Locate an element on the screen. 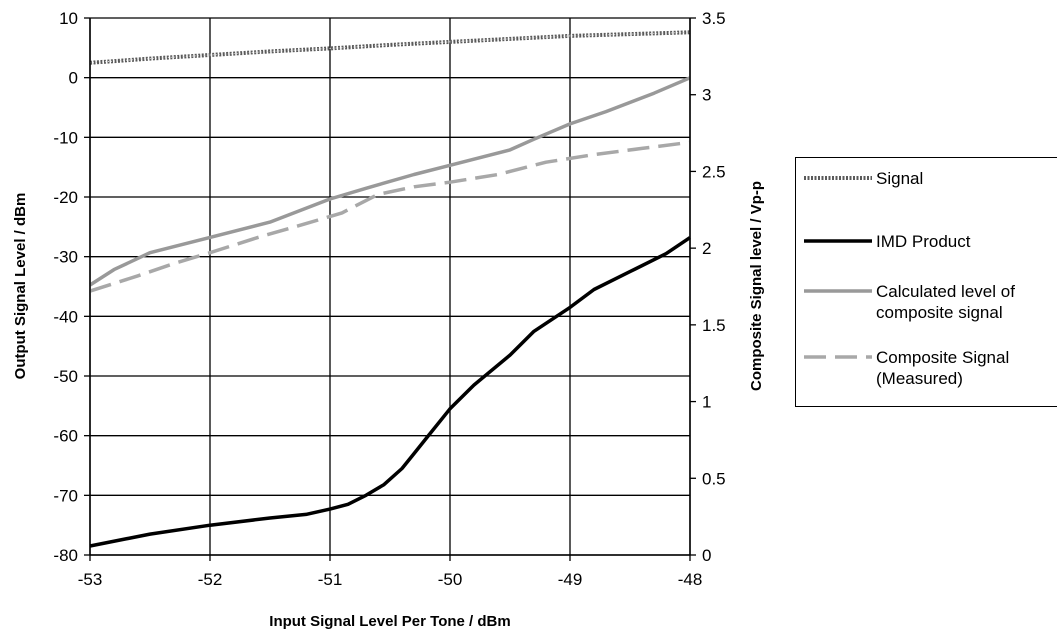 This screenshot has width=1057, height=635. legend-label: IMD Product is located at coordinates (923, 241).